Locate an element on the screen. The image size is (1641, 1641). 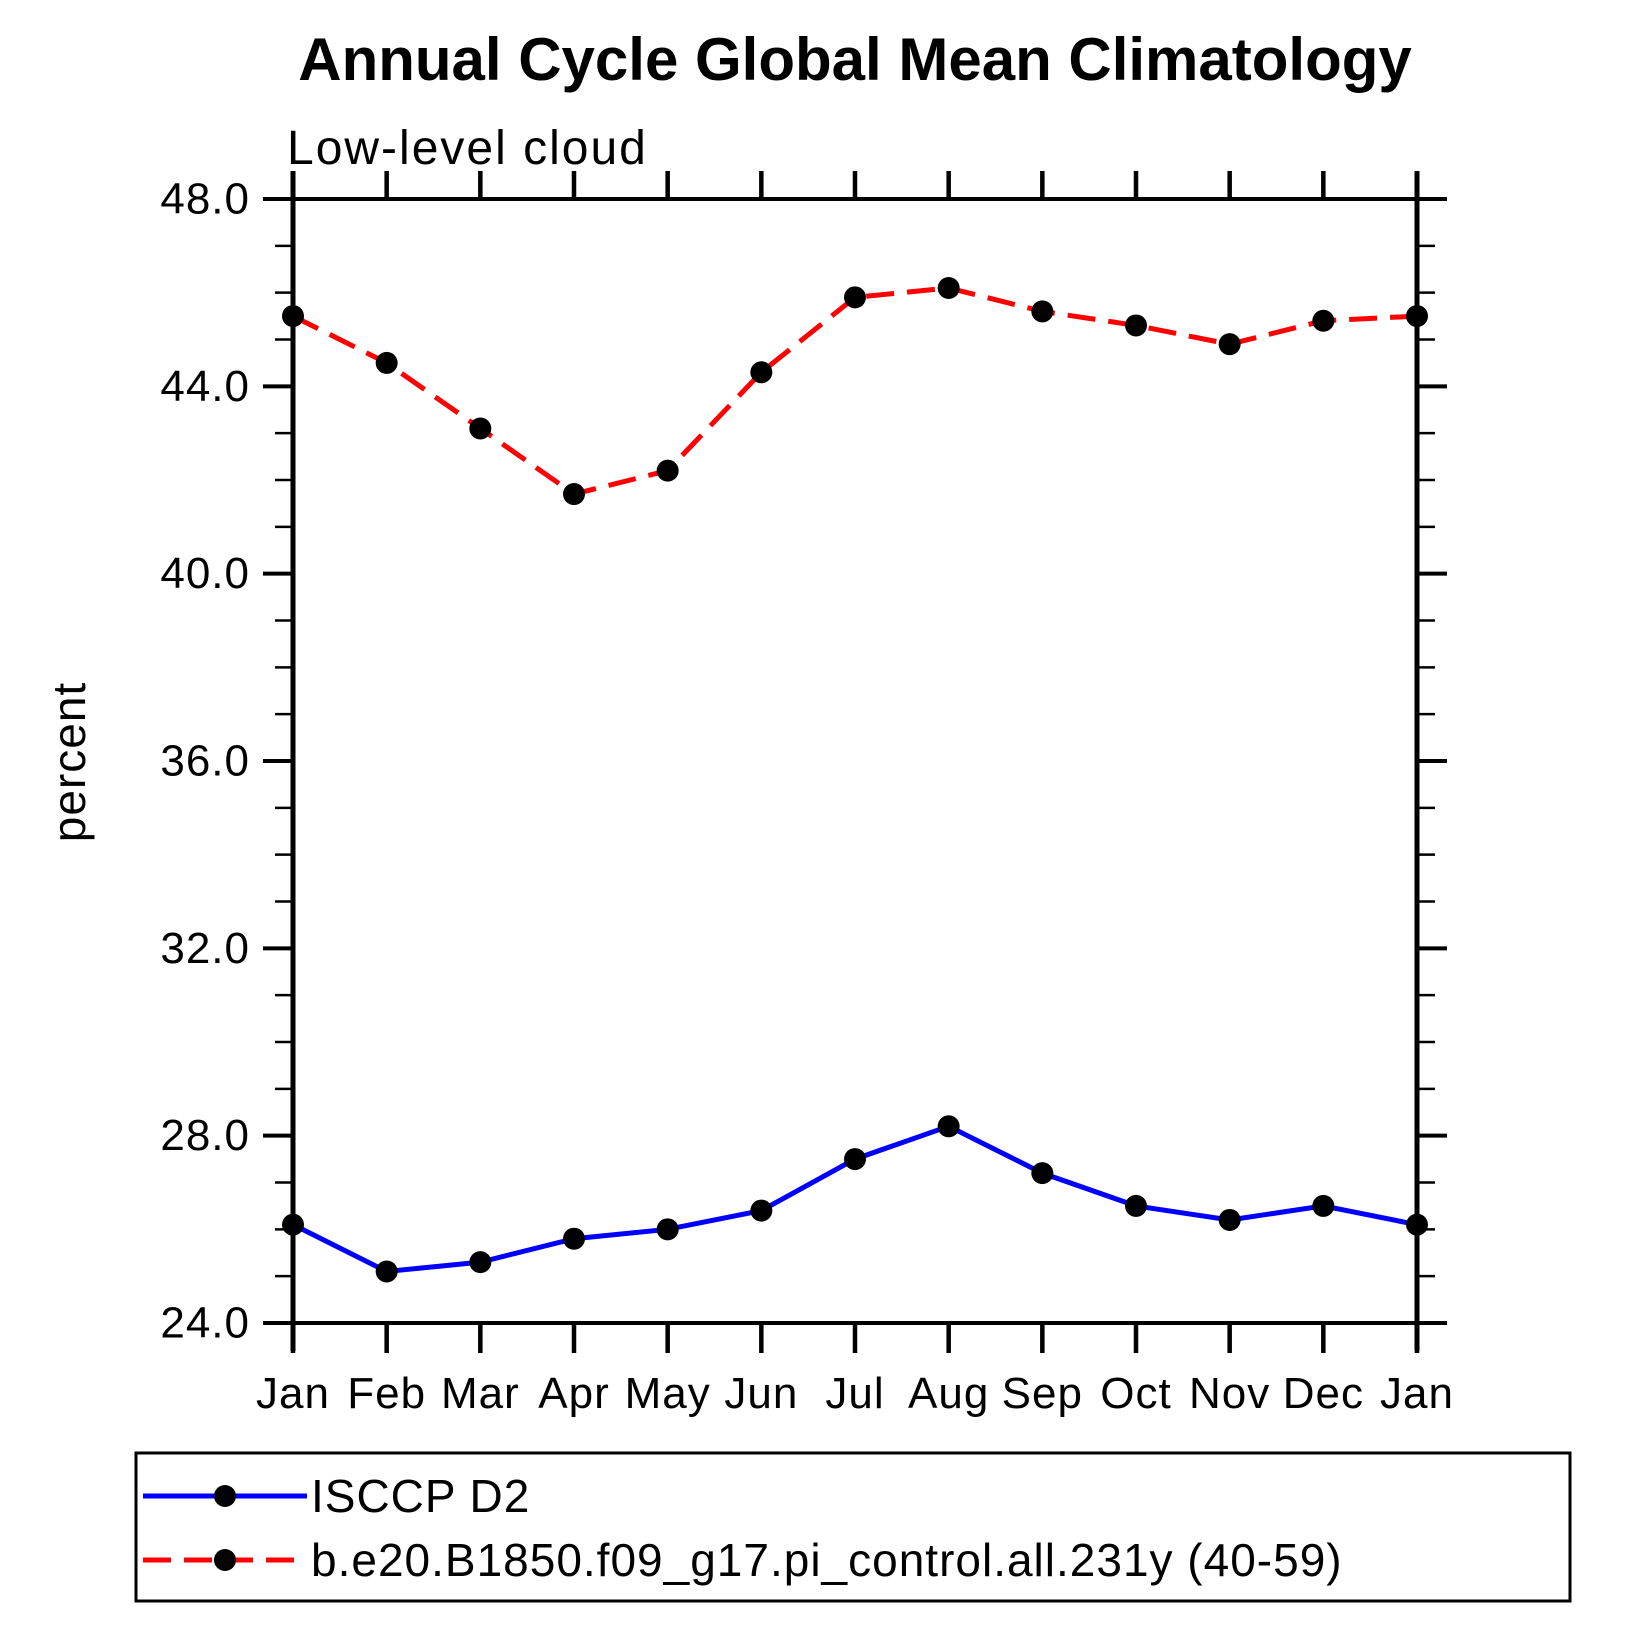
x-axis-tick-label: Mar is located at coordinates (480, 1393).